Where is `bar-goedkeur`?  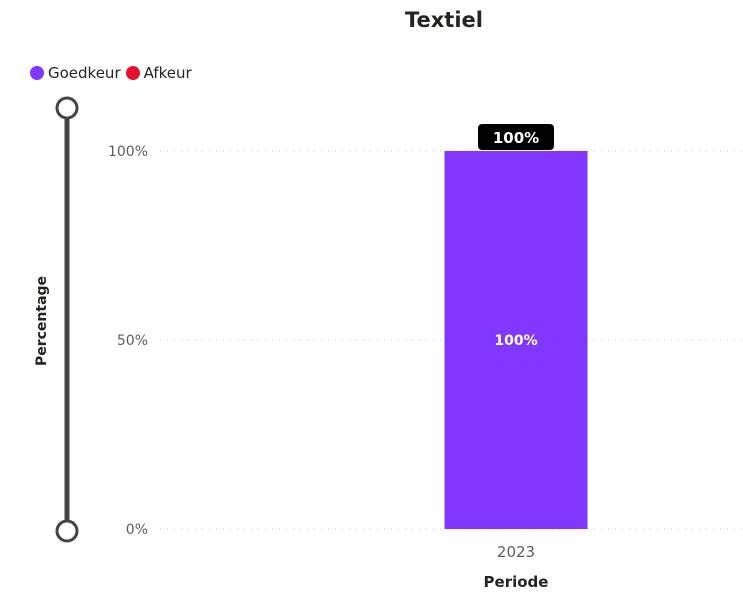
bar-goedkeur is located at coordinates (516, 340).